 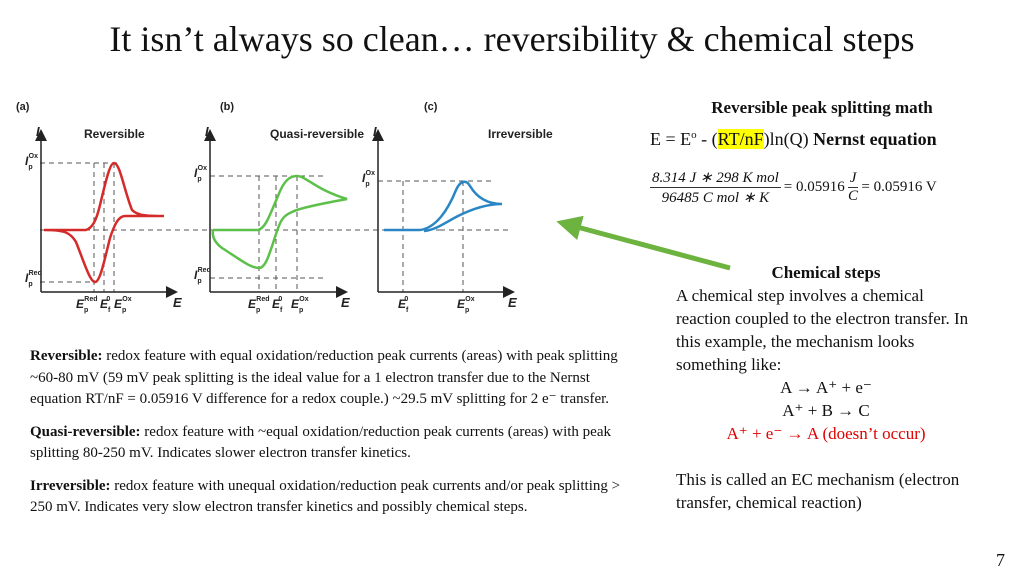 What do you see at coordinates (826, 272) in the screenshot?
I see `chem-heading: Chemical steps` at bounding box center [826, 272].